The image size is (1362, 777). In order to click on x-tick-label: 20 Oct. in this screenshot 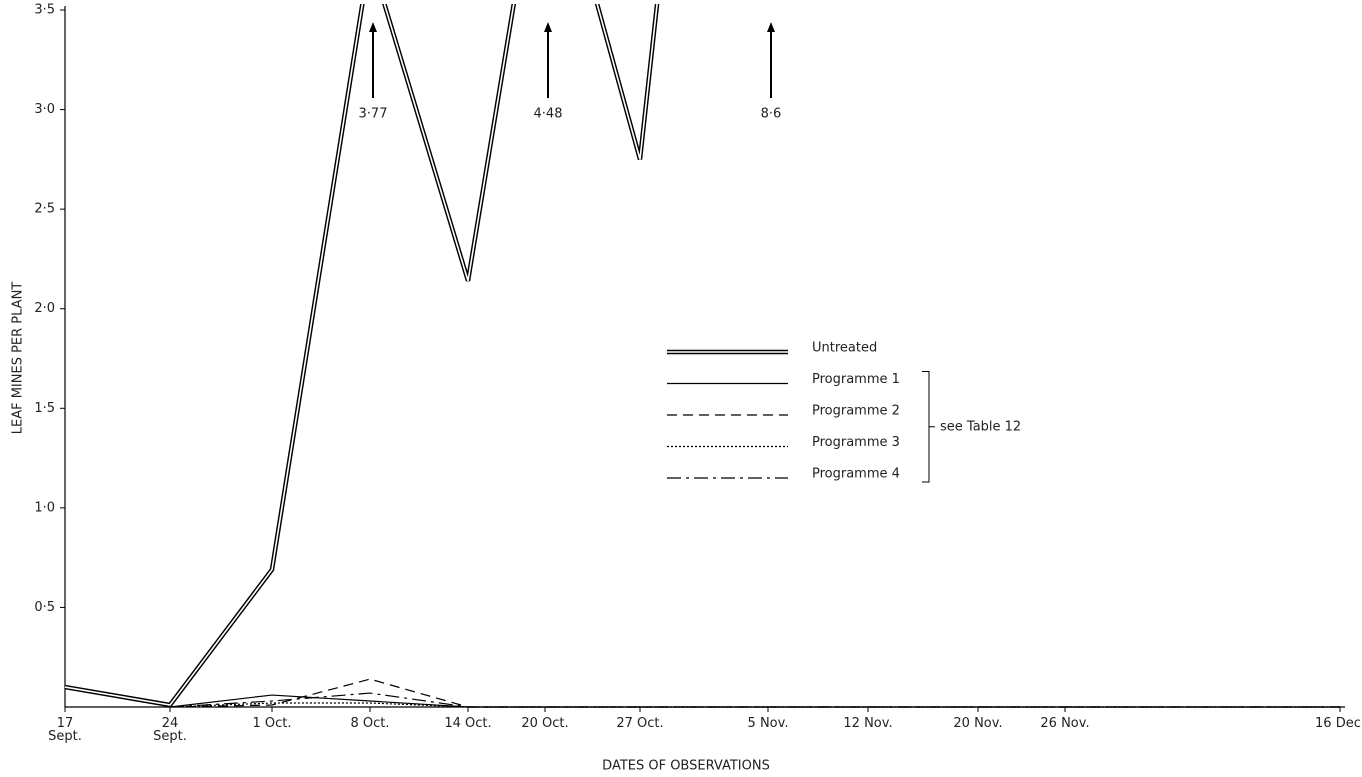, I will do `click(545, 723)`.